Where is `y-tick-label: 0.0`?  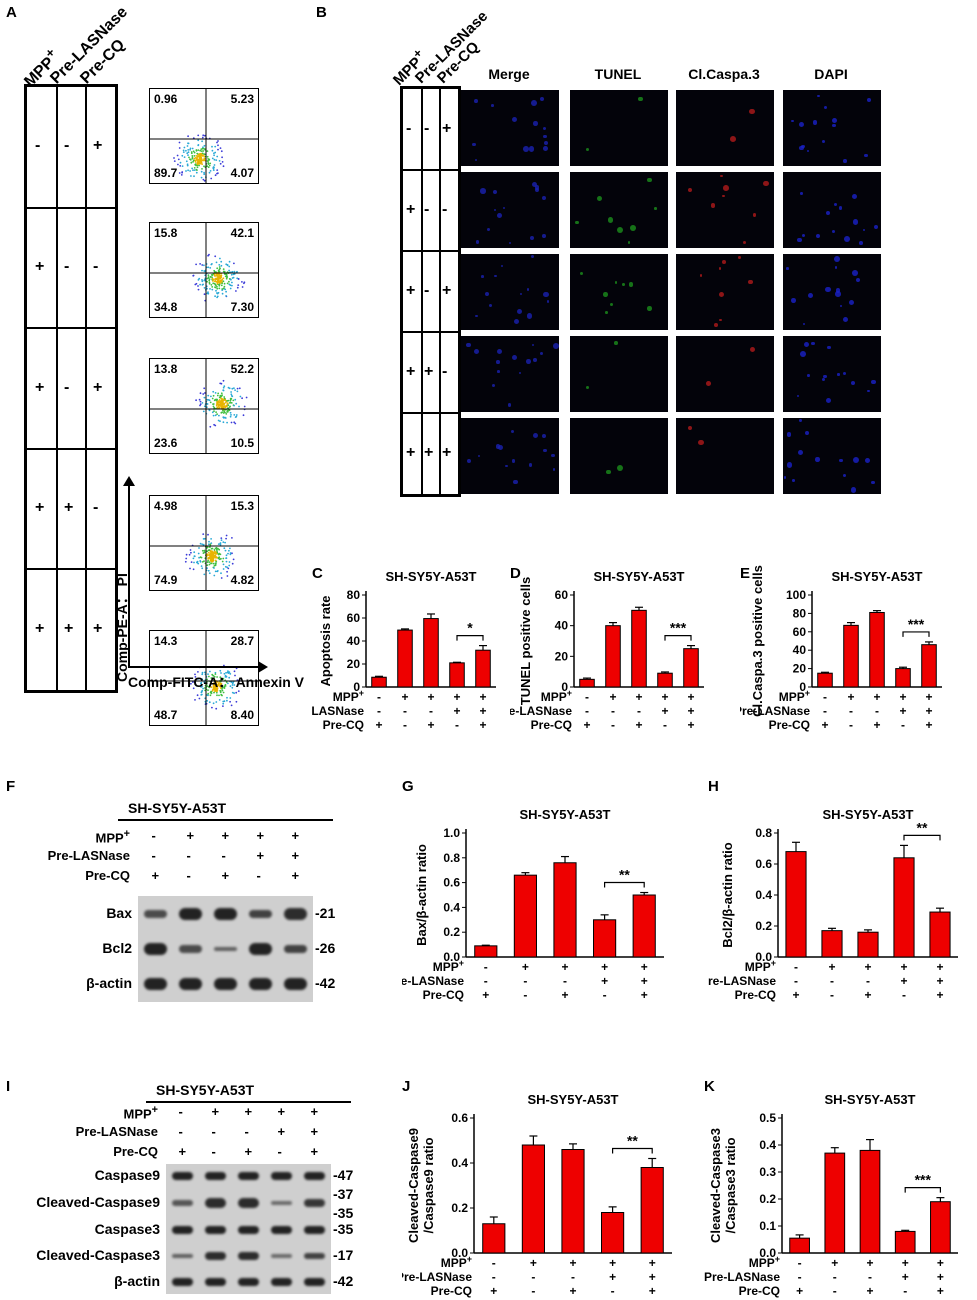
y-tick-label: 0.0 is located at coordinates (767, 1253).